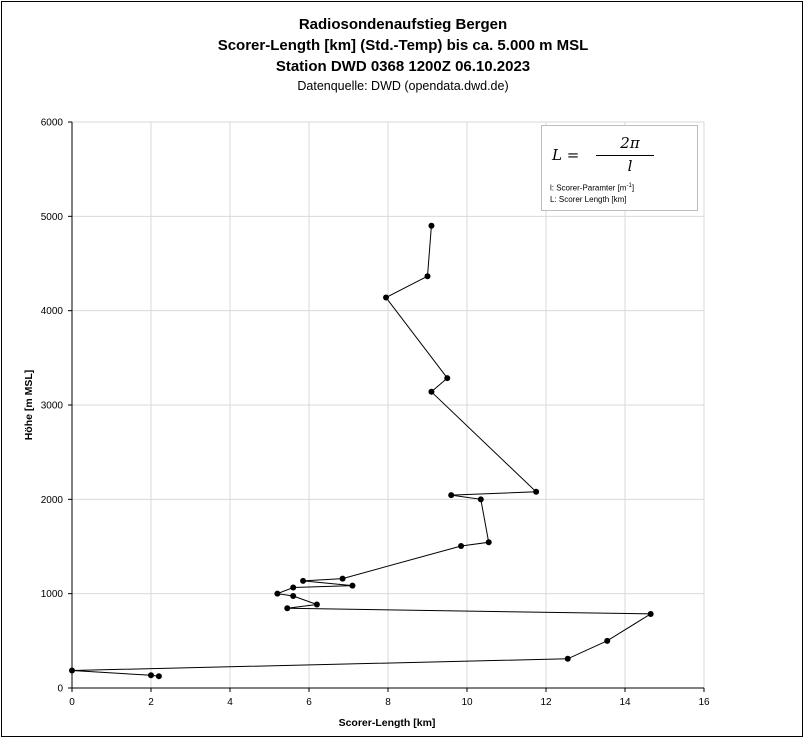  Describe the element at coordinates (625, 702) in the screenshot. I see `x-tick-label: 14` at that location.